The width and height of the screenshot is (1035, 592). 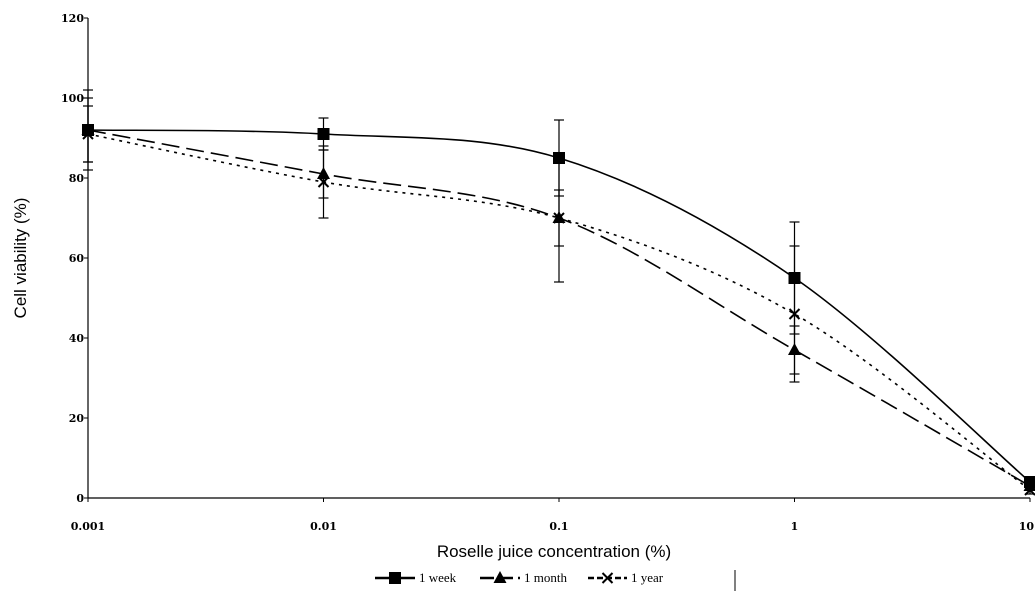 I want to click on legend-label: 1 week, so click(x=438, y=577).